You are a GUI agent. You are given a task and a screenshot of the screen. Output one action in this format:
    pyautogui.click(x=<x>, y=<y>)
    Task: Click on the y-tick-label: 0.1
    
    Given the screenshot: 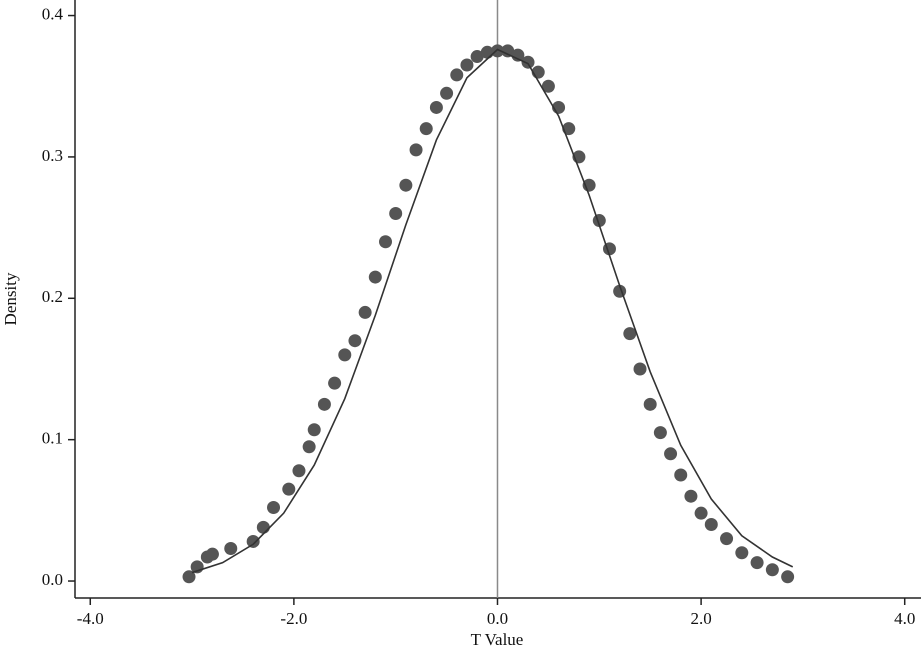 What is the action you would take?
    pyautogui.click(x=52, y=438)
    